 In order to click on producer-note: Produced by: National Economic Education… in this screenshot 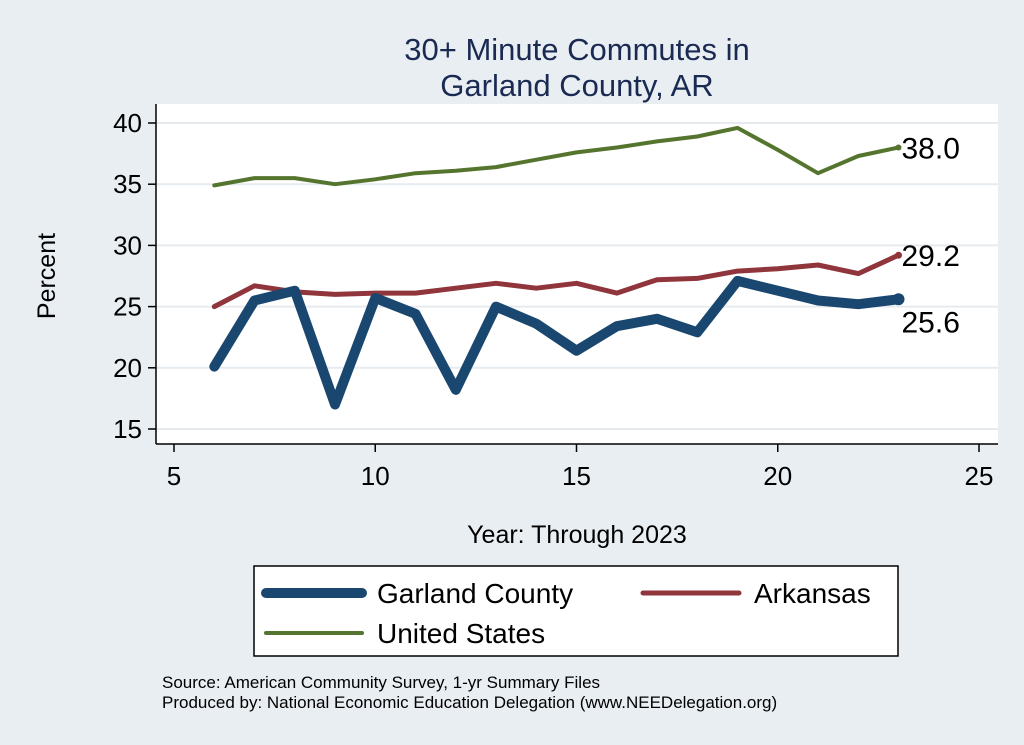, I will do `click(469, 702)`.